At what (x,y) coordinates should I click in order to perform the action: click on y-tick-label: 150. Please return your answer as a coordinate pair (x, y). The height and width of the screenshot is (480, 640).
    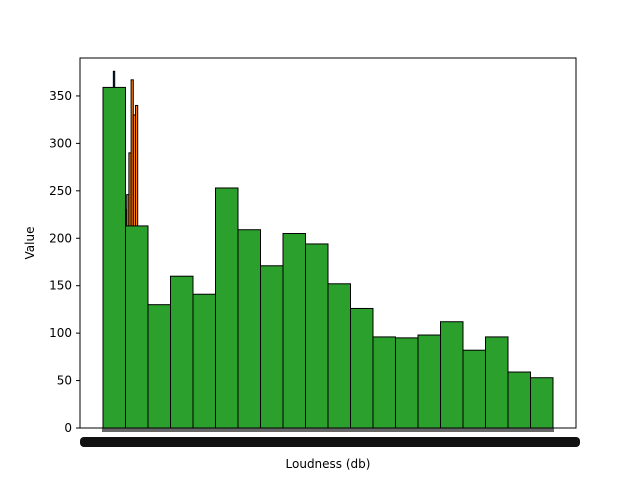
    Looking at the image, I should click on (60, 286).